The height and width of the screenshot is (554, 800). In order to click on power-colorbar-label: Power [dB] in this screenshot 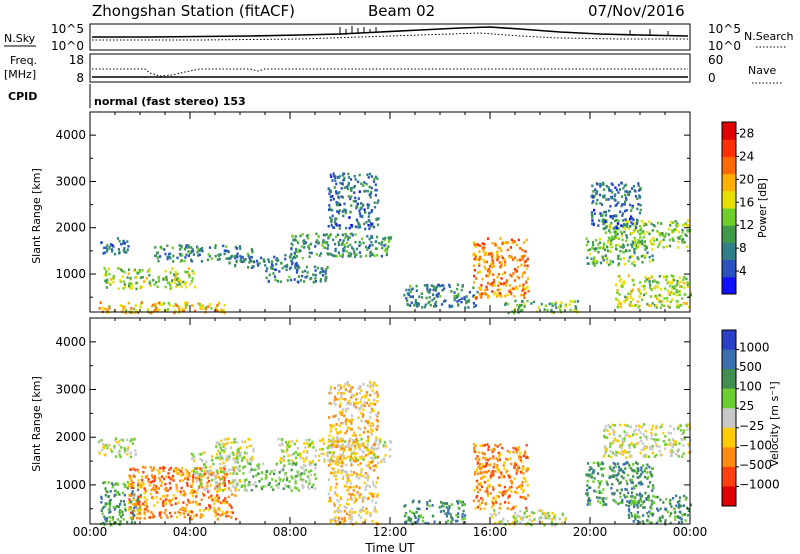, I will do `click(762, 208)`.